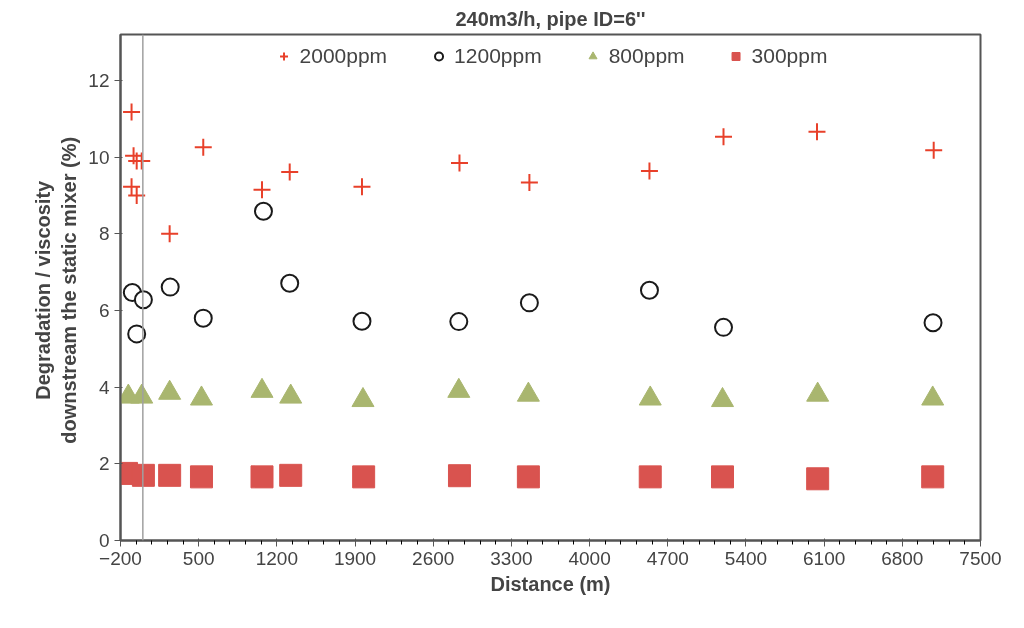  I want to click on x-tick-label: 7500, so click(980, 558).